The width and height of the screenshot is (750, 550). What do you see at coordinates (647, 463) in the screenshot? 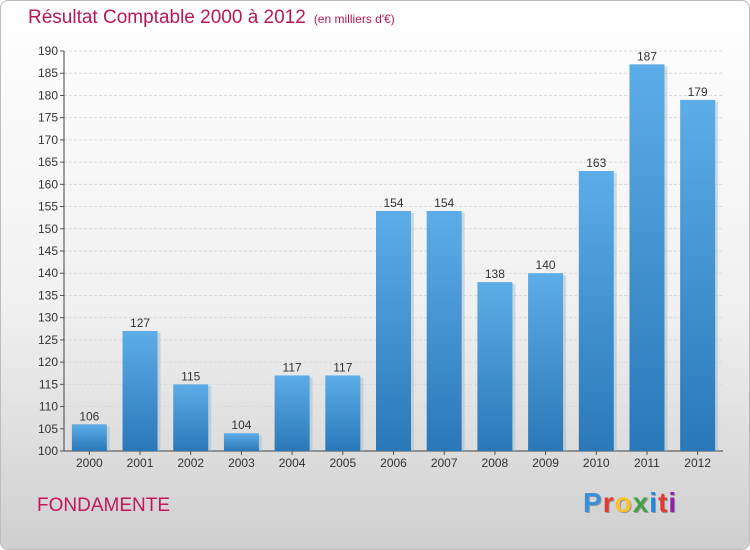
I see `x-tick-label: 2011` at bounding box center [647, 463].